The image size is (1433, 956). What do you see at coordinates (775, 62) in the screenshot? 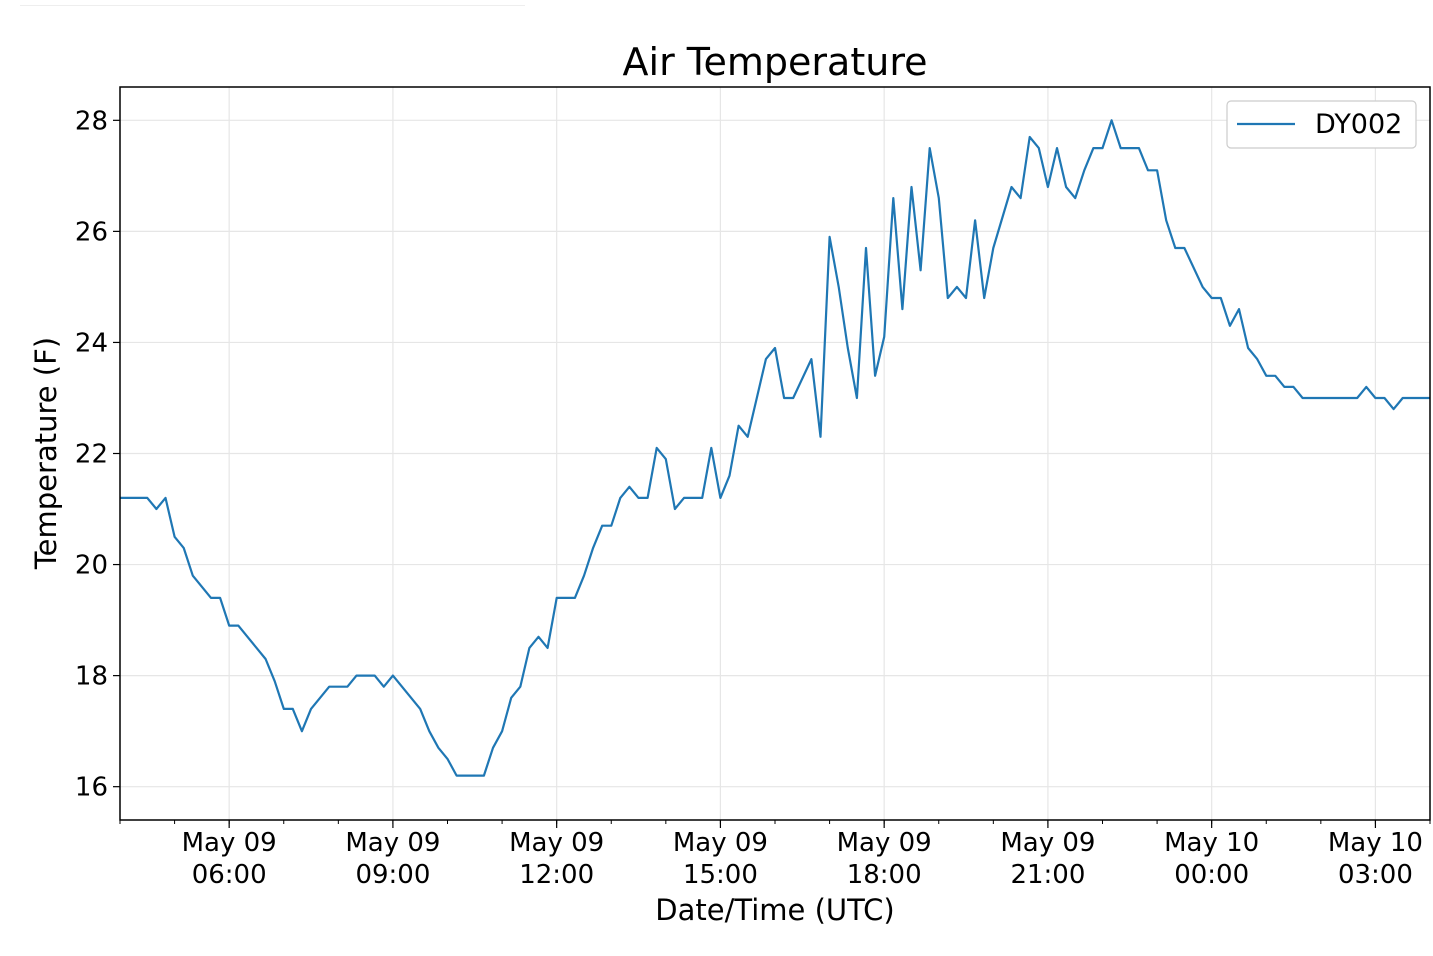
I see `chart-title: Air Temperature` at bounding box center [775, 62].